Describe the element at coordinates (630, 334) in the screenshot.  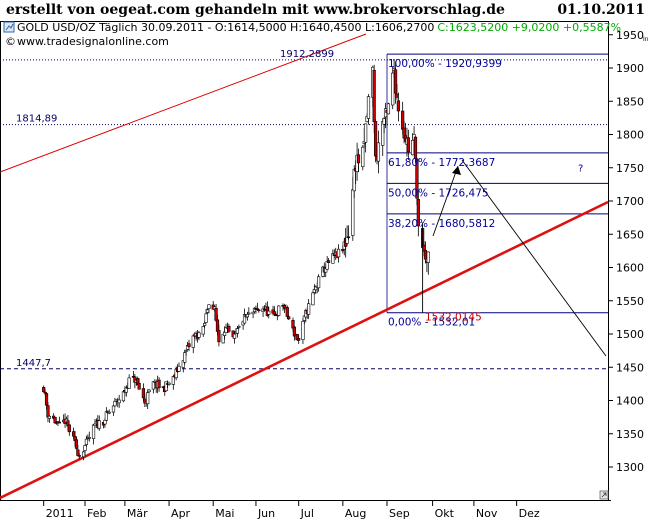
I see `y-tick-label: 1500` at that location.